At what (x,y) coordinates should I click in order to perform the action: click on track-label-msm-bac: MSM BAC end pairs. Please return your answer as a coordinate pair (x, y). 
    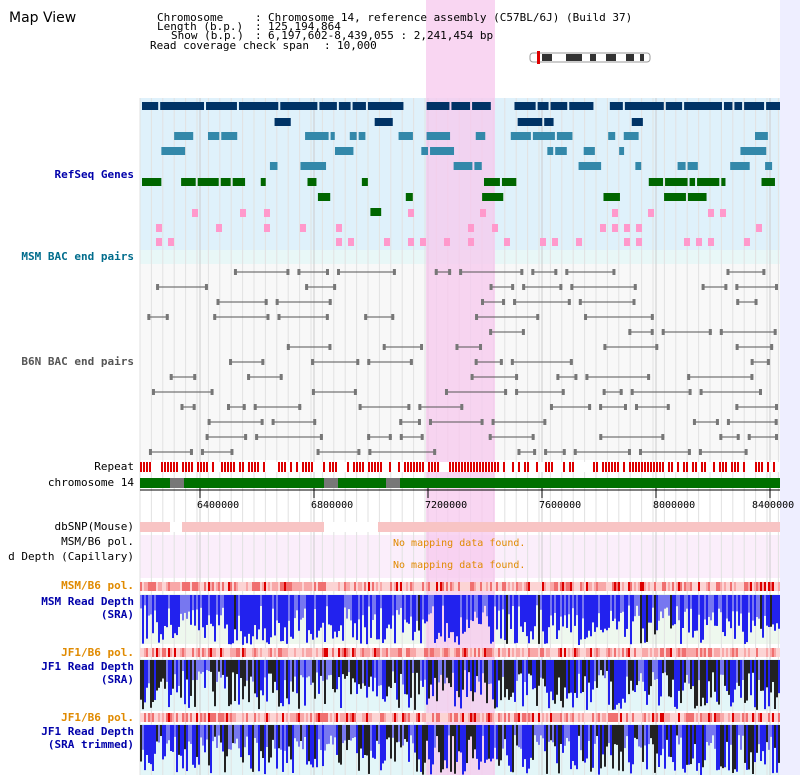
    Looking at the image, I should click on (77, 256).